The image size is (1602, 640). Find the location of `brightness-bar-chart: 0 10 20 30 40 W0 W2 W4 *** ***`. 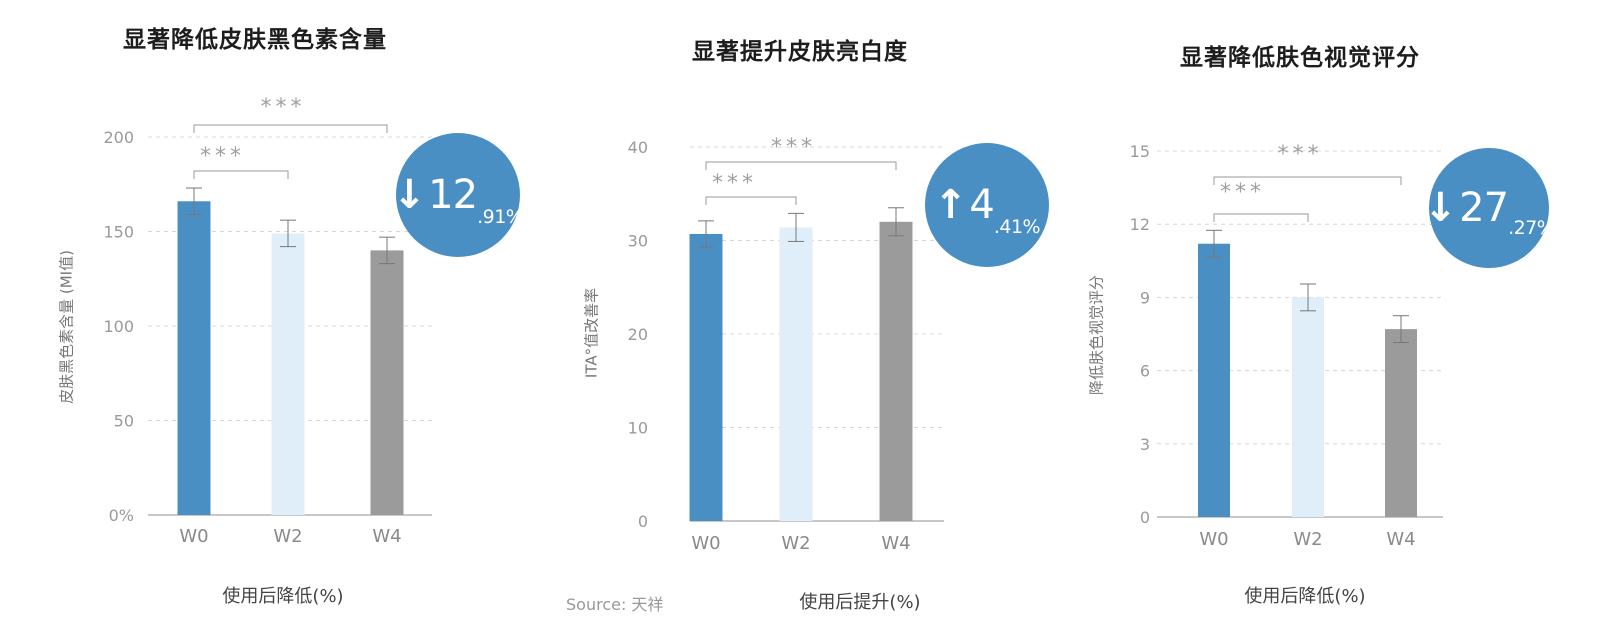

brightness-bar-chart: 0 10 20 30 40 W0 W2 W4 *** *** is located at coordinates (786, 344).